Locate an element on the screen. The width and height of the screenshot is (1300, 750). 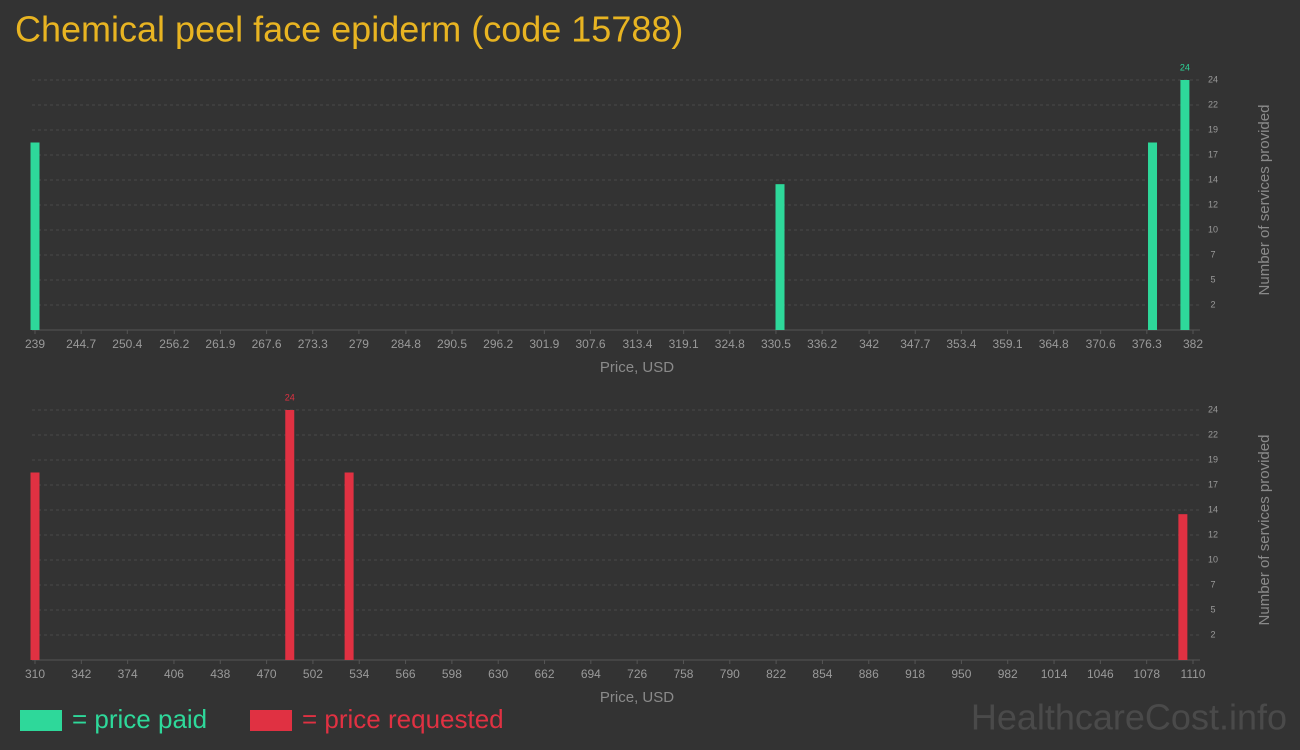
x-tick-label: 301.9 is located at coordinates (544, 344).